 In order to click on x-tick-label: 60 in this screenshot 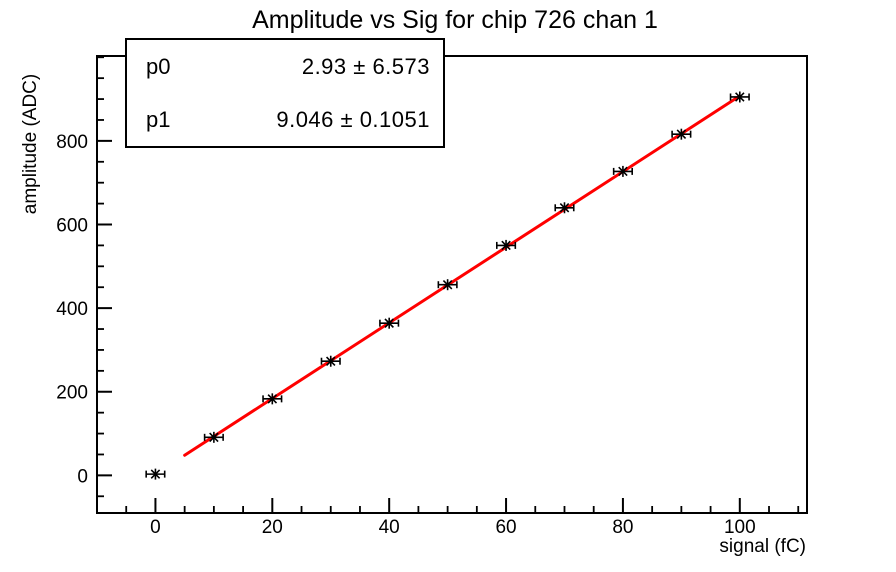, I will do `click(505, 527)`.